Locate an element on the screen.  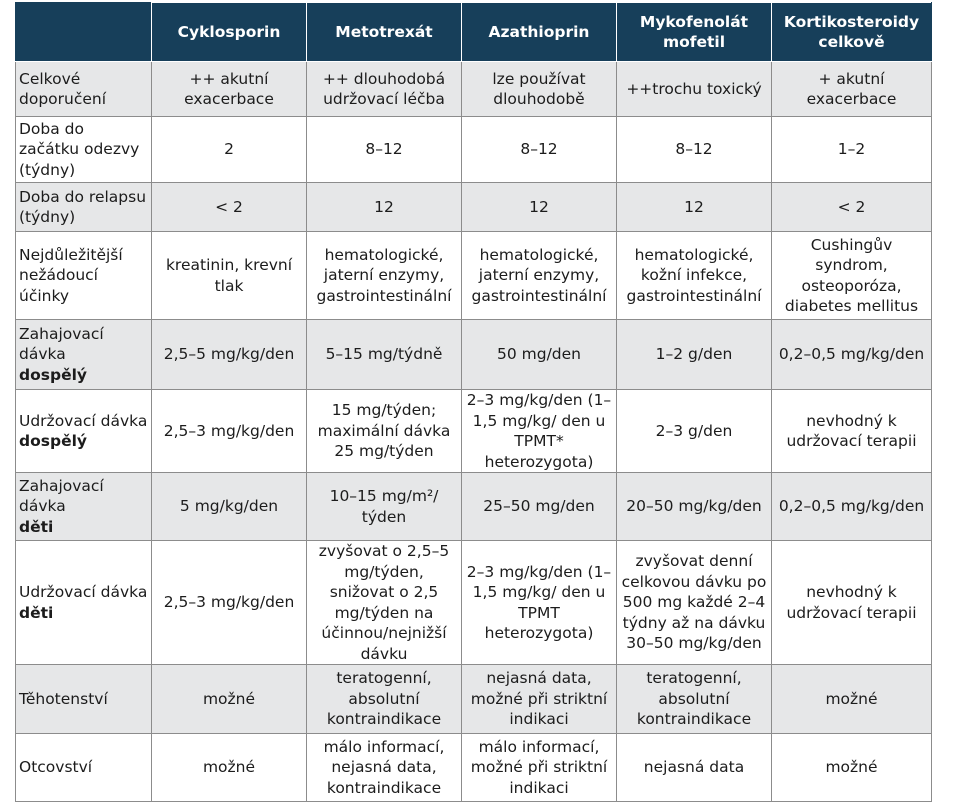
table-cell: lze používat dlouhodobě is located at coordinates (539, 89).